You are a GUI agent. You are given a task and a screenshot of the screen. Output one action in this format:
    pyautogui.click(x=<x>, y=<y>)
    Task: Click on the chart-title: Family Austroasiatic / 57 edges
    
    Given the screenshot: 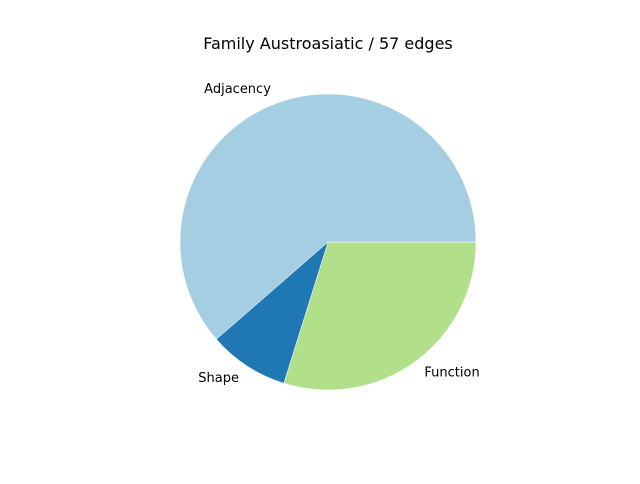 What is the action you would take?
    pyautogui.click(x=328, y=43)
    